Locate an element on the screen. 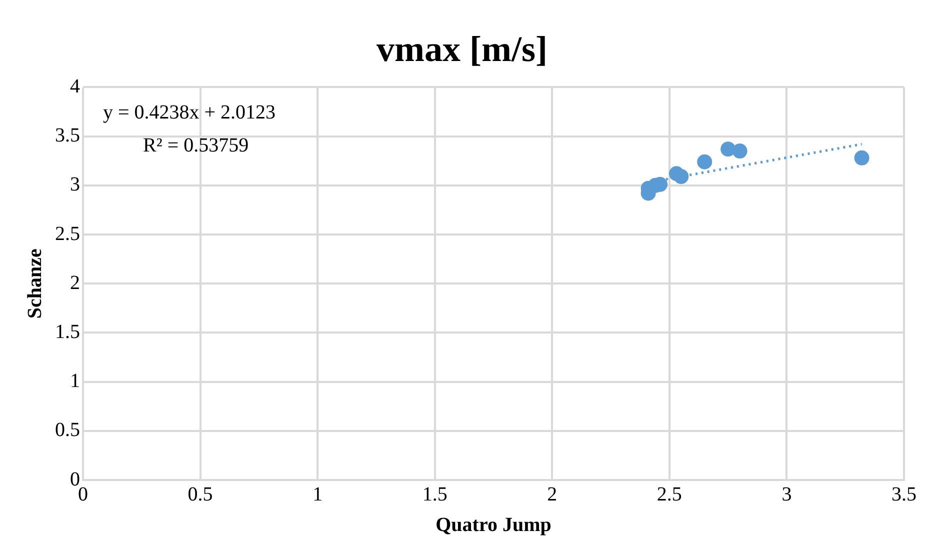  annotation: y = 0.4238x + 2.0123 is located at coordinates (189, 112).